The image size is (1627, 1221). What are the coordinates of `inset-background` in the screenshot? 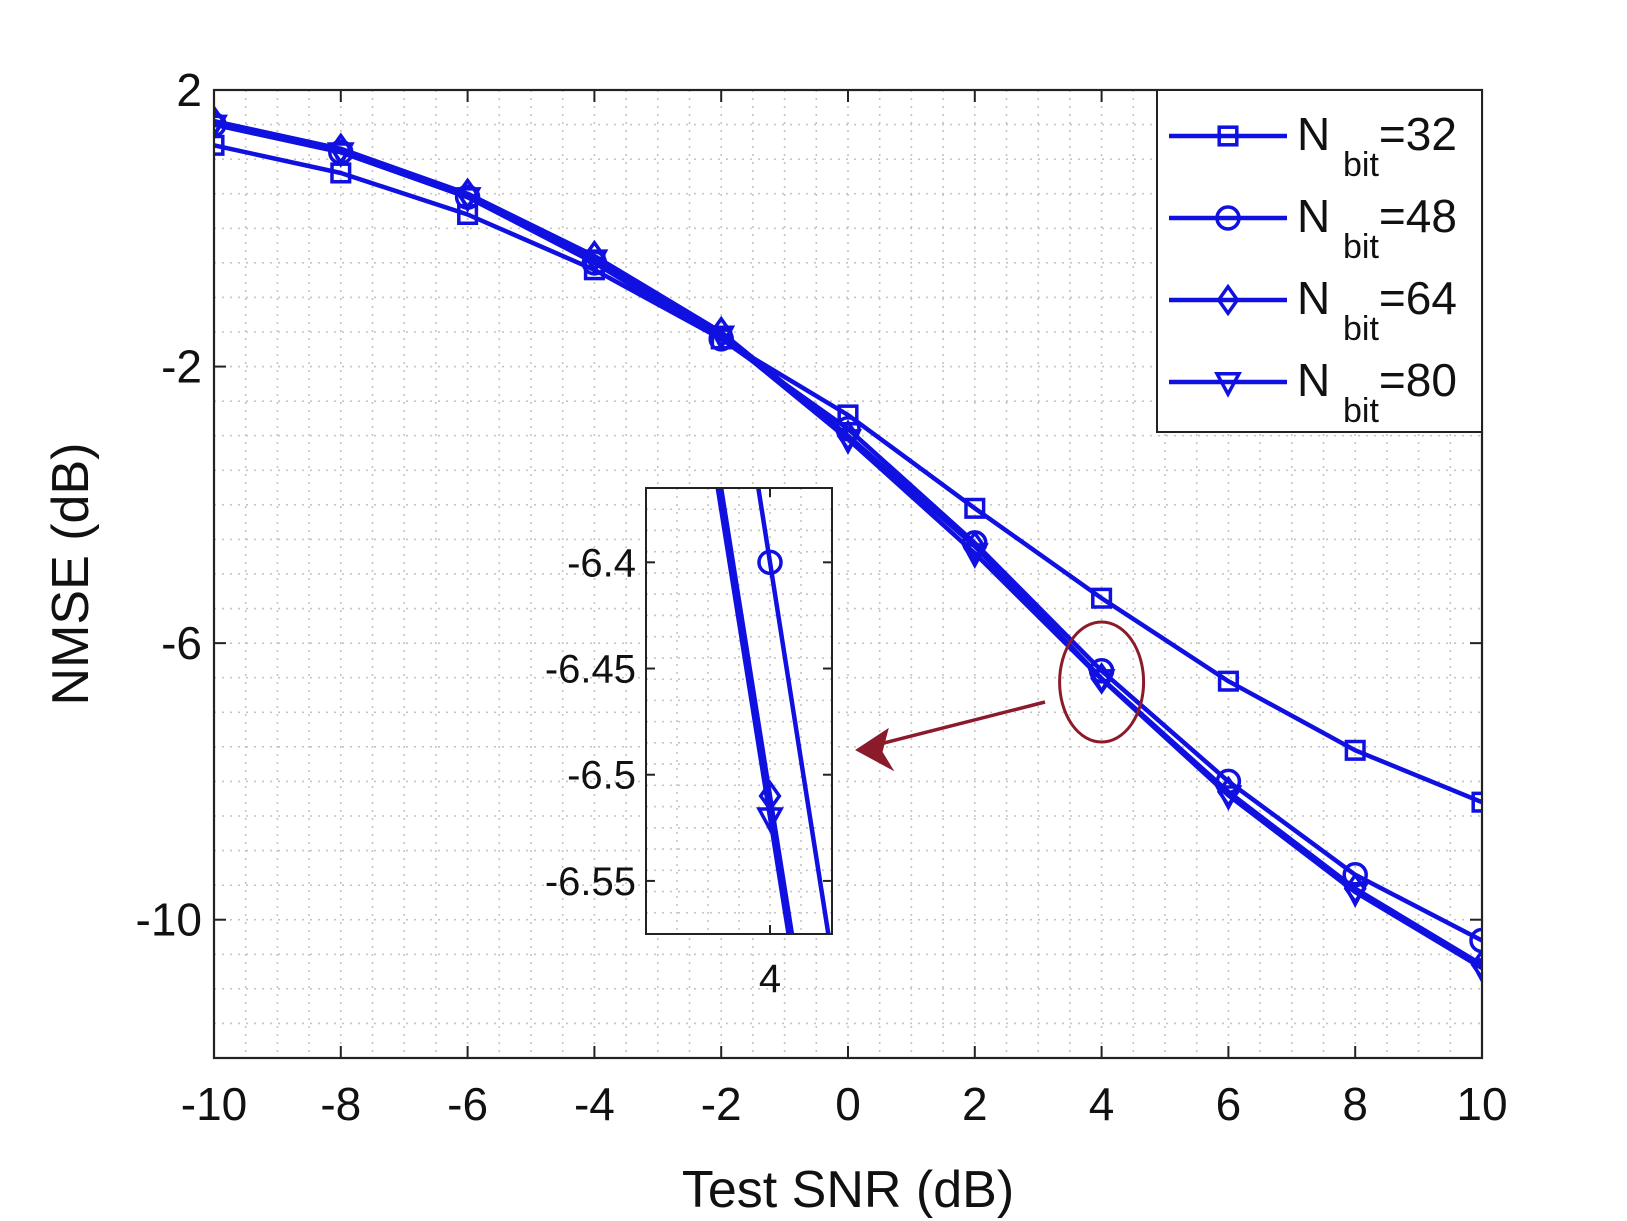 It's located at (739, 711).